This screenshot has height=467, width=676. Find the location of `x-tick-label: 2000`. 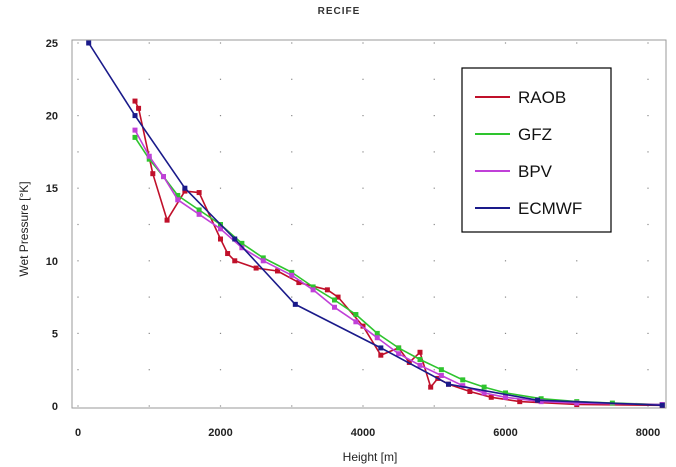

x-tick-label: 2000 is located at coordinates (220, 433).